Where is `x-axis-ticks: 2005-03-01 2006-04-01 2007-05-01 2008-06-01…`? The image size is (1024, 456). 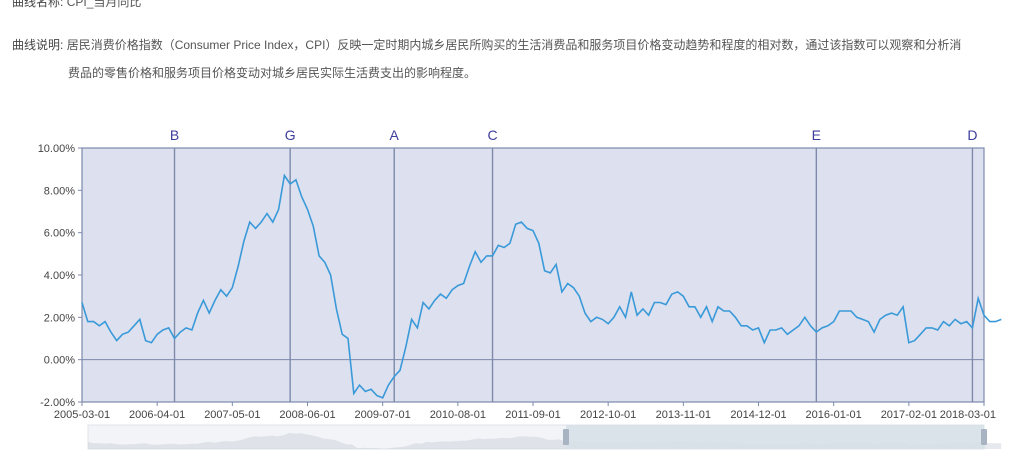
x-axis-ticks: 2005-03-01 2006-04-01 2007-05-01 2008-06-01… is located at coordinates (525, 411).